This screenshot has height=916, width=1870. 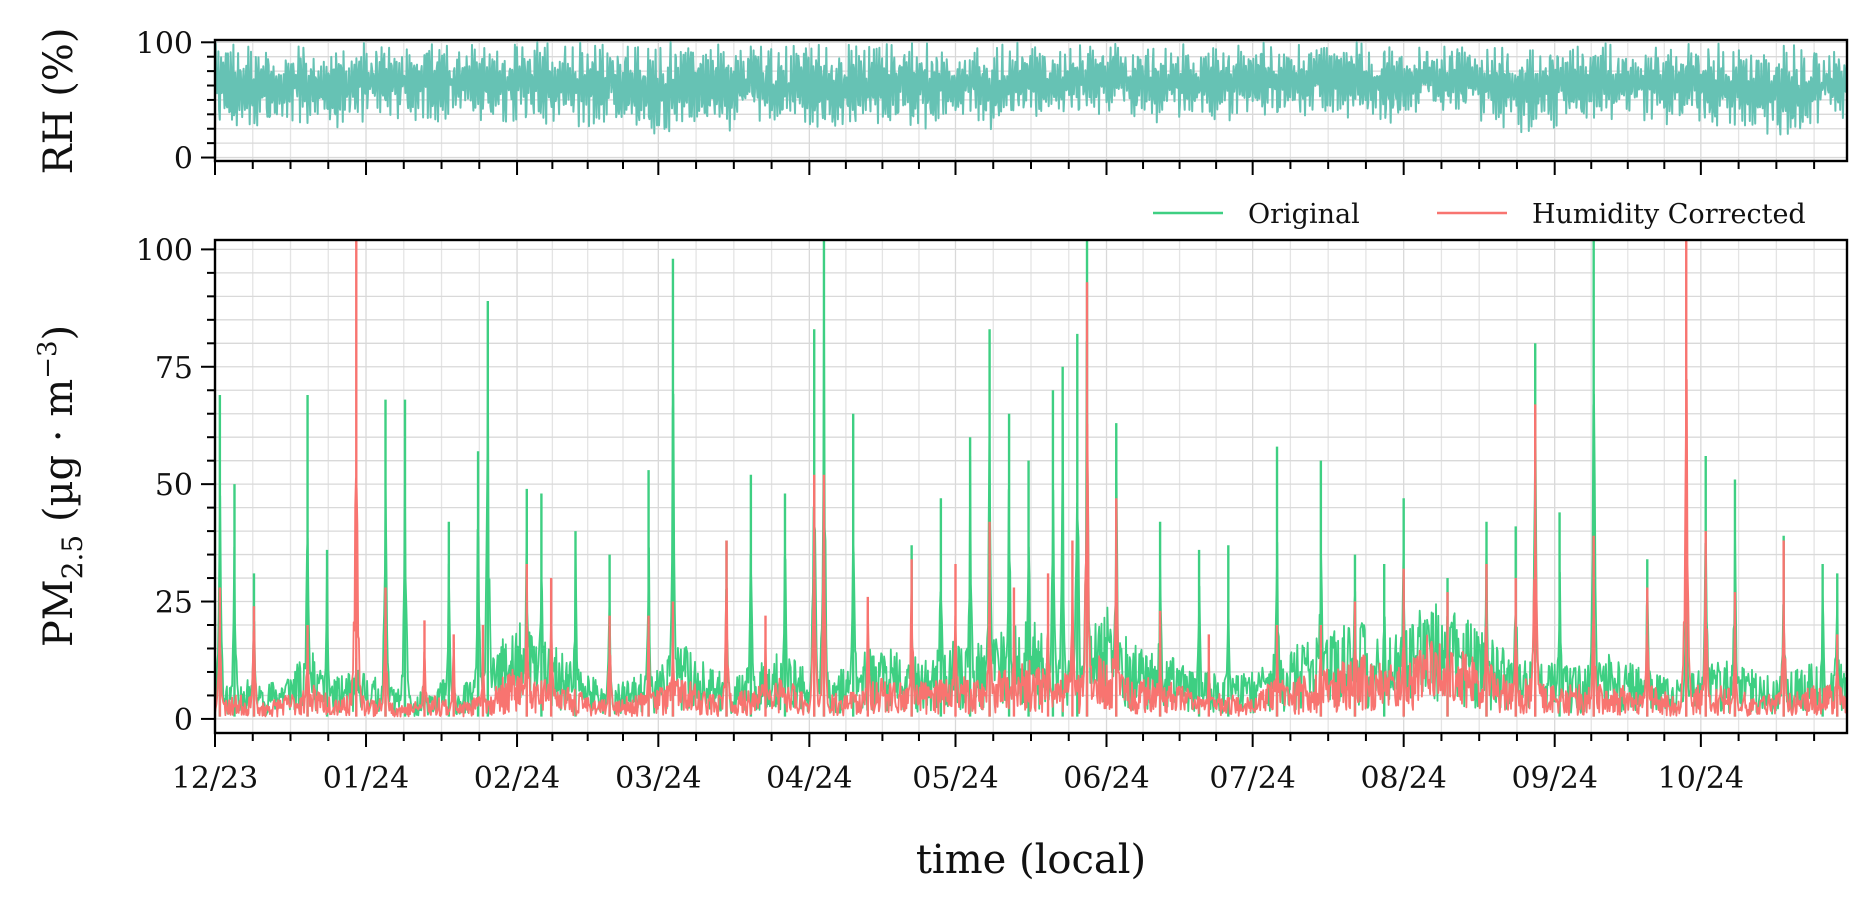 What do you see at coordinates (59, 528) in the screenshot?
I see `pm25-label-spacer` at bounding box center [59, 528].